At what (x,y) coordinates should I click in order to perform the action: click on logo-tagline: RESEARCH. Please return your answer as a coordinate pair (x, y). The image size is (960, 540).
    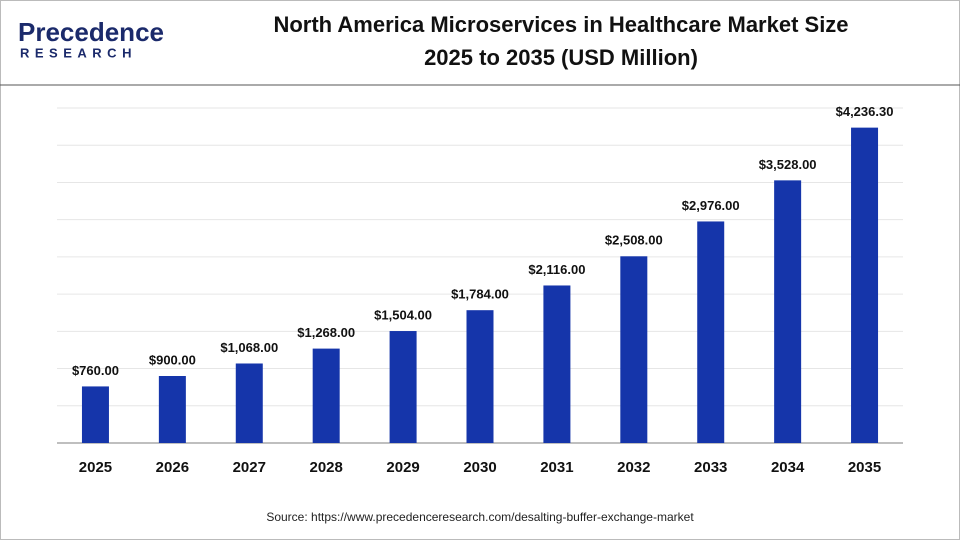
    Looking at the image, I should click on (78, 52).